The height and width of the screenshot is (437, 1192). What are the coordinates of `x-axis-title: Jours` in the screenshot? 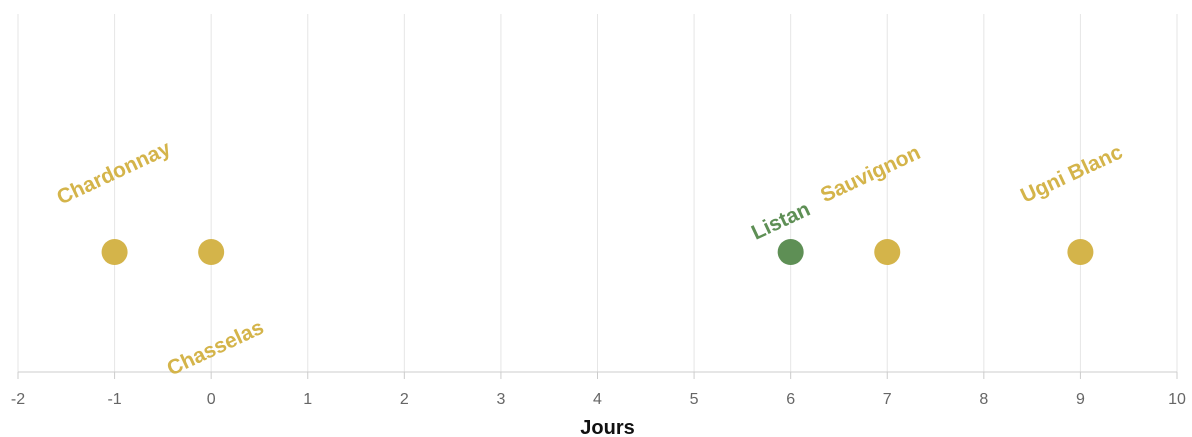 It's located at (607, 427).